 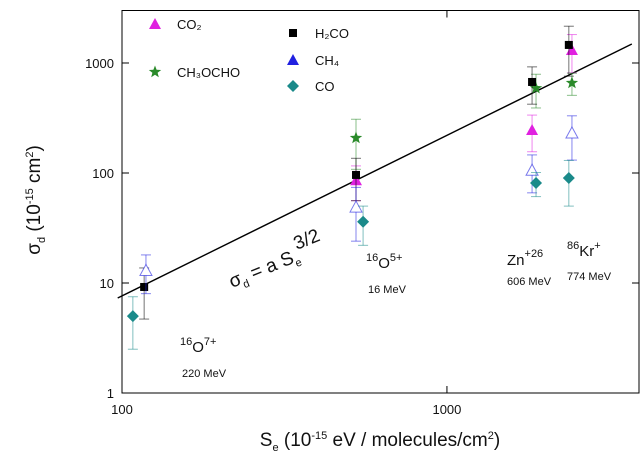 What do you see at coordinates (295, 440) in the screenshot?
I see `x-label-part: (10` at bounding box center [295, 440].